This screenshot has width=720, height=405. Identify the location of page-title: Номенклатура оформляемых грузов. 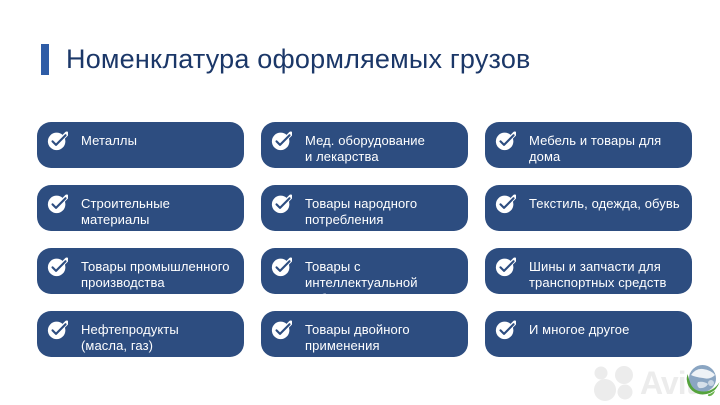
(298, 59).